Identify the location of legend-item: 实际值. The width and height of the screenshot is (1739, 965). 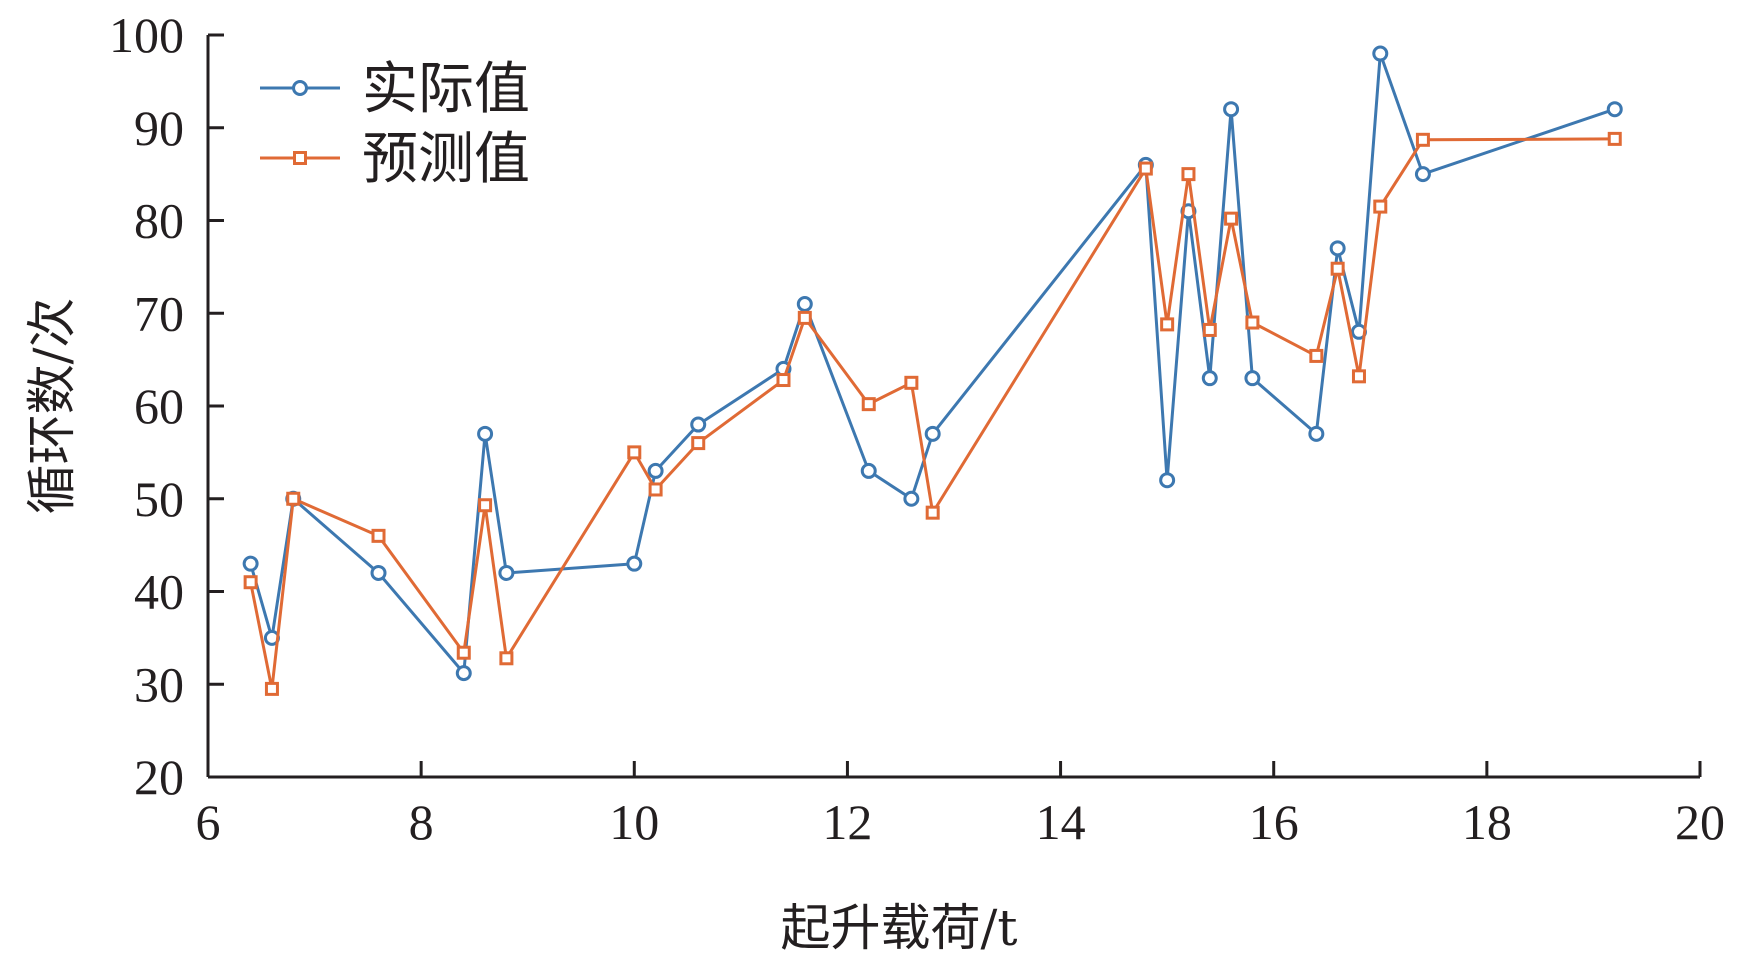
(395, 89).